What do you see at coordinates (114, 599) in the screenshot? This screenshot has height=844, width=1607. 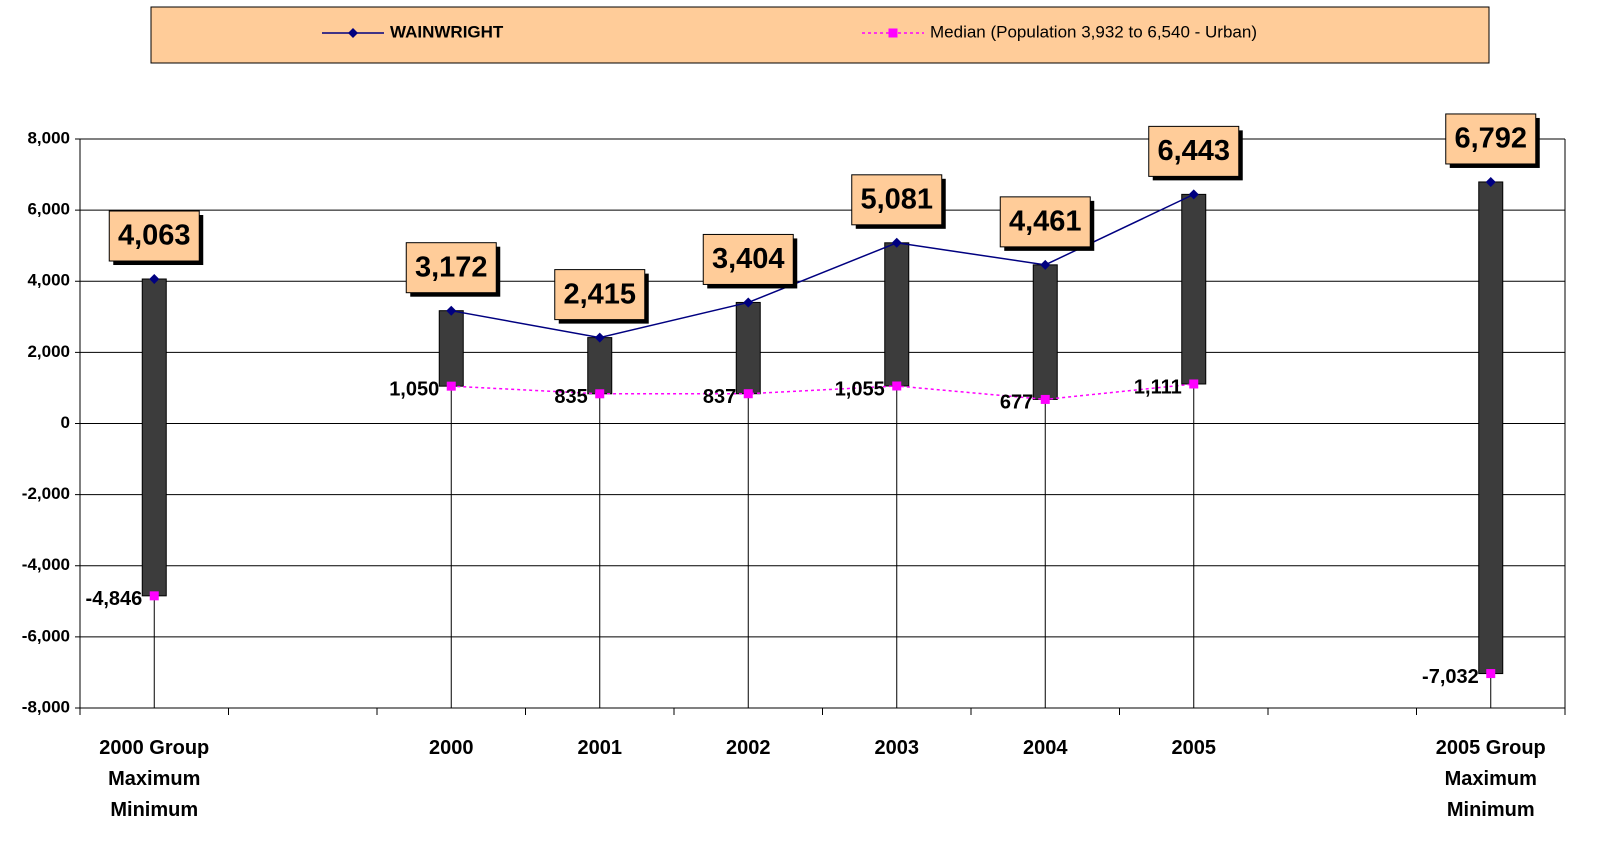 I see `data-label: -4,846` at bounding box center [114, 599].